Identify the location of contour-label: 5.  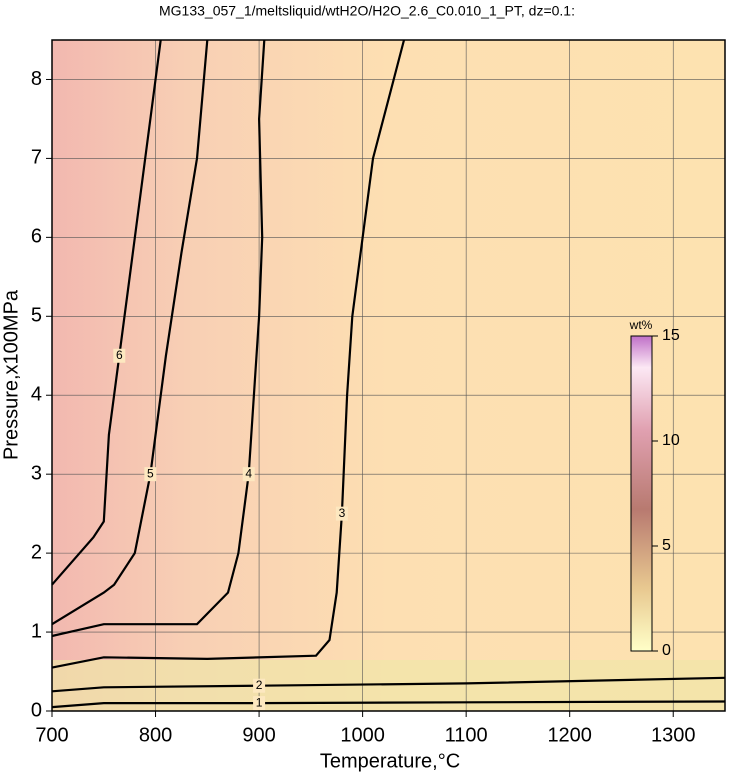
(150, 473).